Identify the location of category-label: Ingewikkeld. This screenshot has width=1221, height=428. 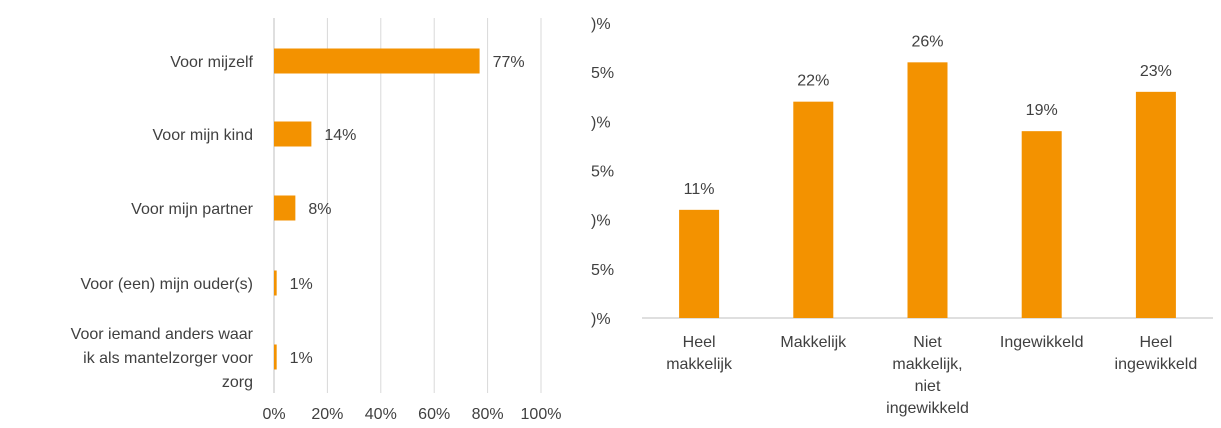
(1042, 342).